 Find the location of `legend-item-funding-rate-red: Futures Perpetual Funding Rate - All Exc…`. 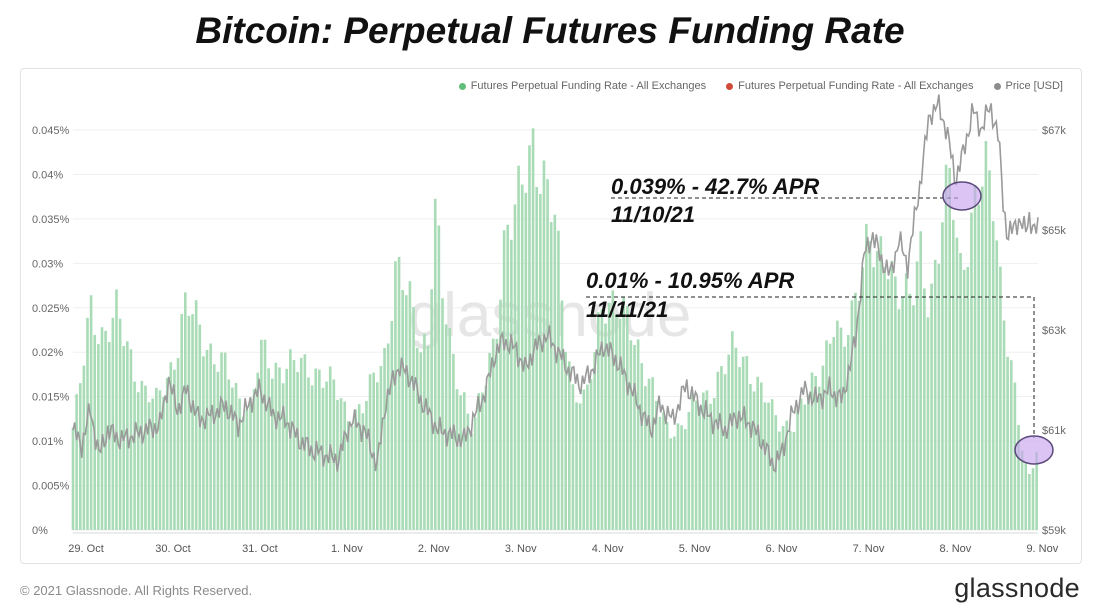

legend-item-funding-rate-red: Futures Perpetual Funding Rate - All Exc… is located at coordinates (850, 86).